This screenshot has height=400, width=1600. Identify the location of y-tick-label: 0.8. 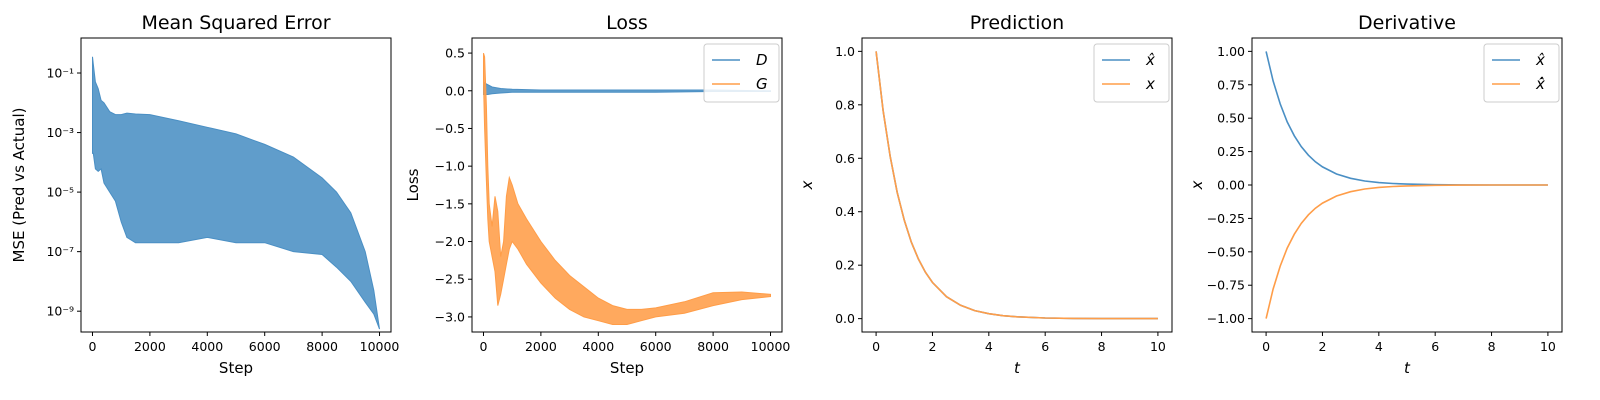
(845, 104).